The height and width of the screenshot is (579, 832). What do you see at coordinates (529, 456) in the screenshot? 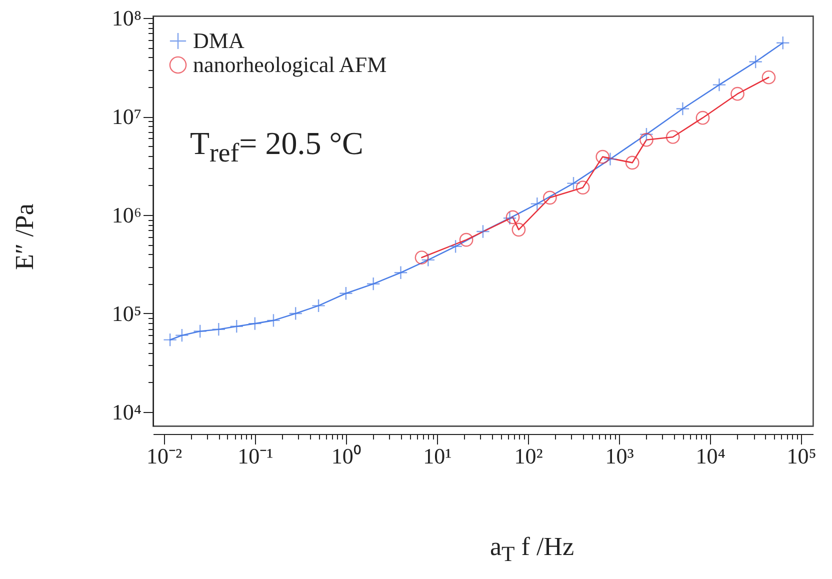
I see `x-tick-label: 10²` at bounding box center [529, 456].